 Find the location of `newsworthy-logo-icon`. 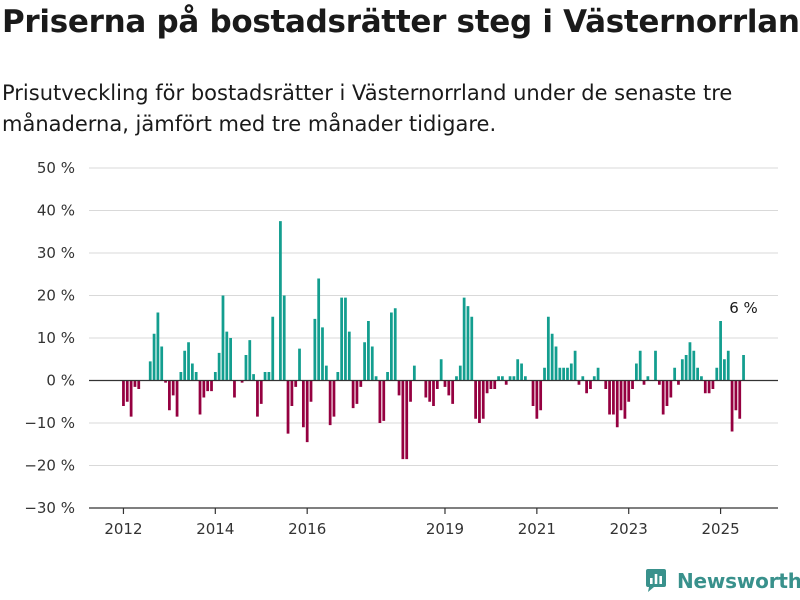

newsworthy-logo-icon is located at coordinates (656, 580).